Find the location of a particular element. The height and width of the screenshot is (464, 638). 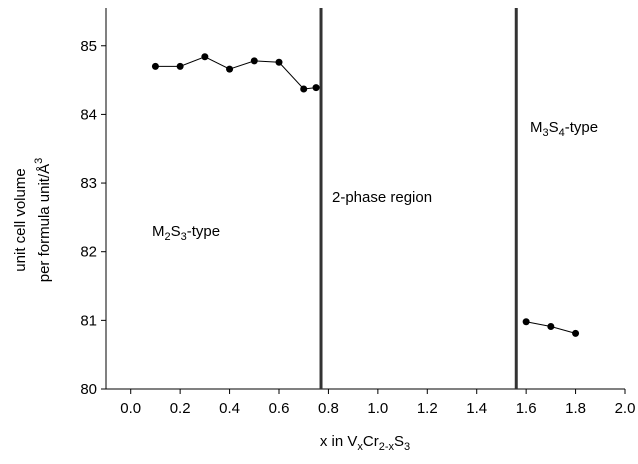

x-tick-label: 1.8 is located at coordinates (575, 408).